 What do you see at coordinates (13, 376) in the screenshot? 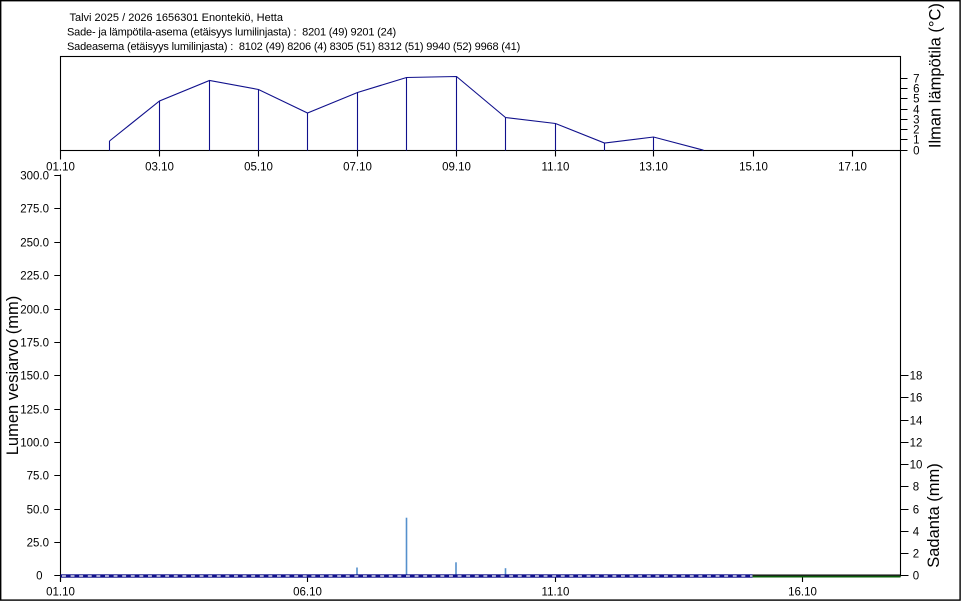
I see `svg-text: Lumen vesiarvo (mm)` at bounding box center [13, 376].